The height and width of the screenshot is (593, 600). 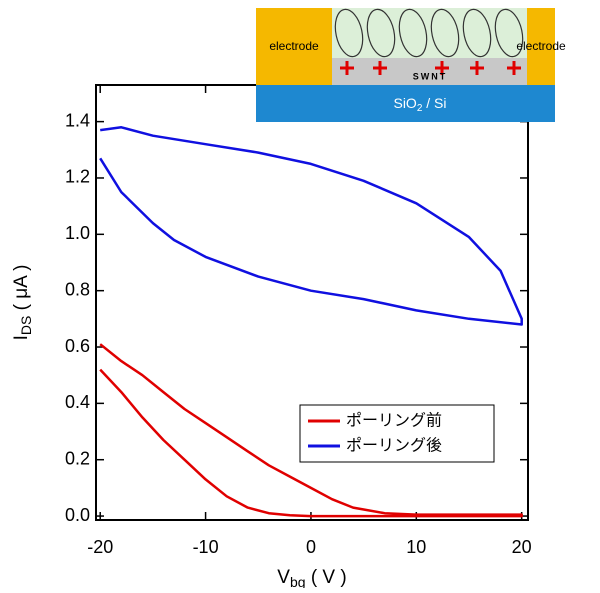 What do you see at coordinates (77, 458) in the screenshot?
I see `y-tick-label: 0.2` at bounding box center [77, 458].